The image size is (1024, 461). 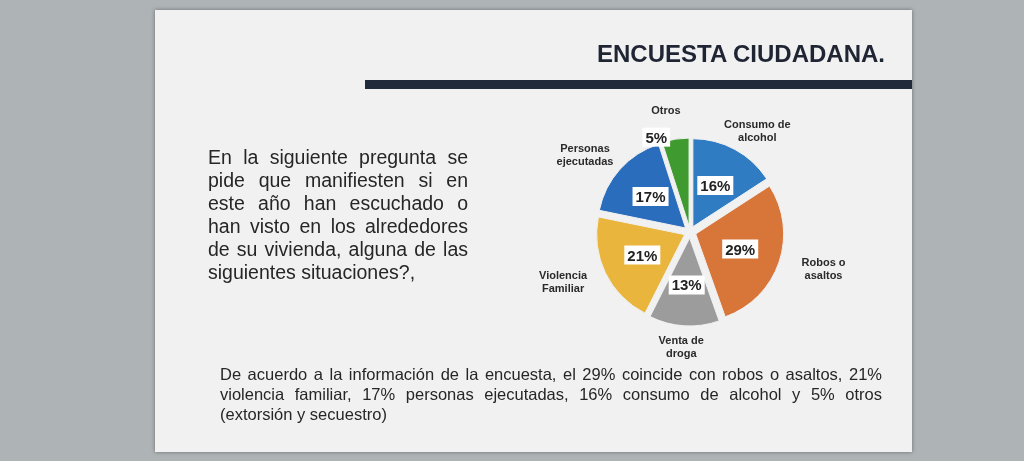 I want to click on data-label: 21%, so click(x=642, y=255).